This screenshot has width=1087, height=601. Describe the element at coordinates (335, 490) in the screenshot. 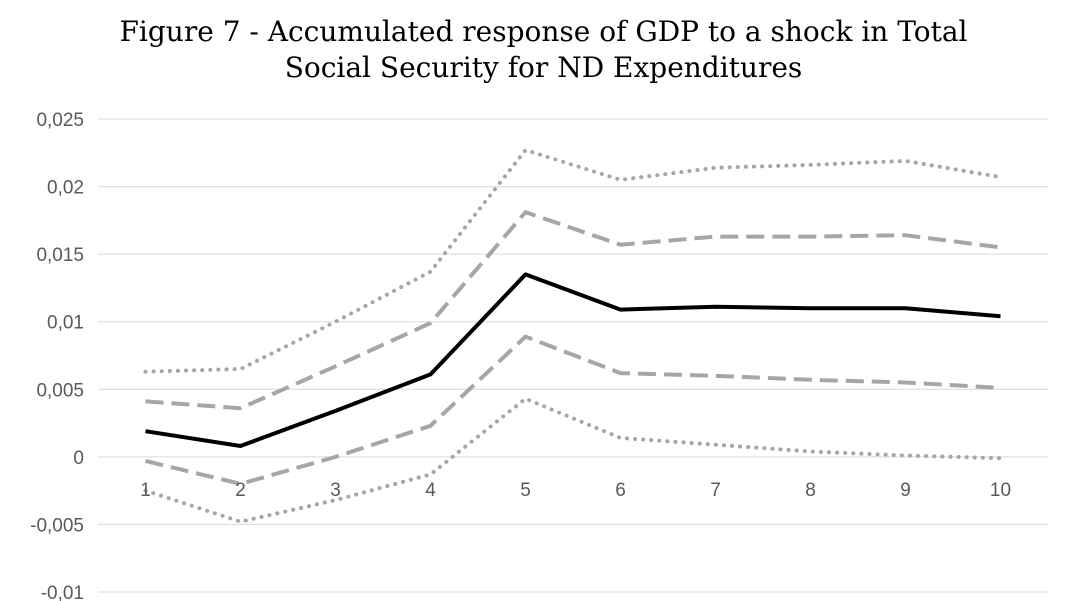

I see `x-tick-label: 3` at that location.